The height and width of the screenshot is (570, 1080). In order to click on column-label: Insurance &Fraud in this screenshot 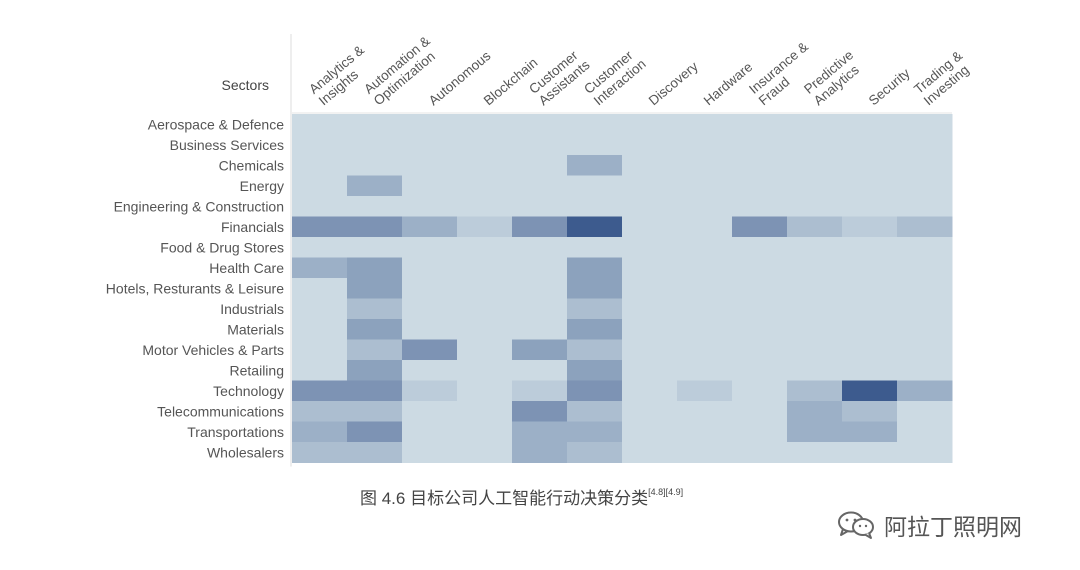, I will do `click(778, 73)`.